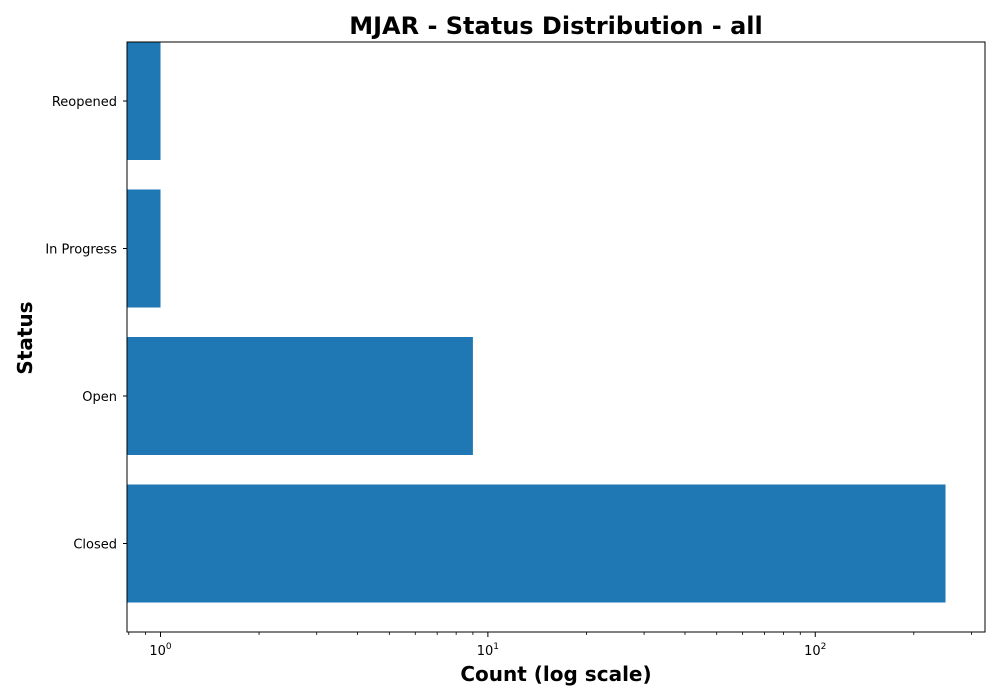 The image size is (1000, 700). I want to click on y-axis-label: Status, so click(25, 337).